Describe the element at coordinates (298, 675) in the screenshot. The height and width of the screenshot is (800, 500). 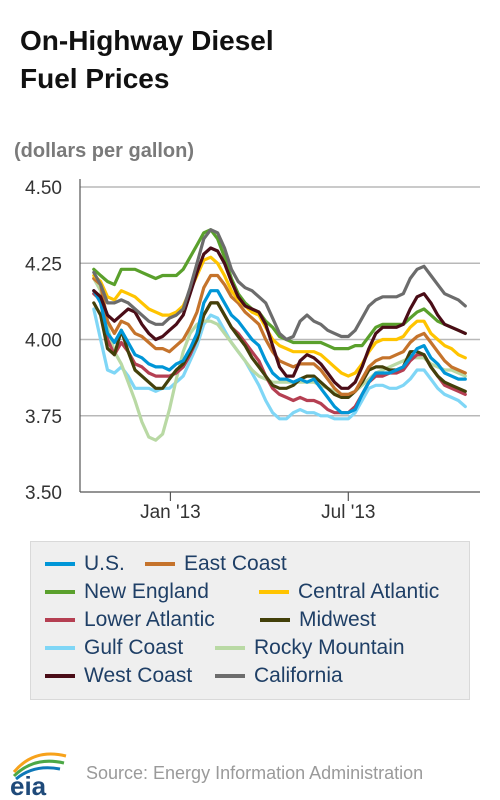
I see `legend-label: California` at that location.